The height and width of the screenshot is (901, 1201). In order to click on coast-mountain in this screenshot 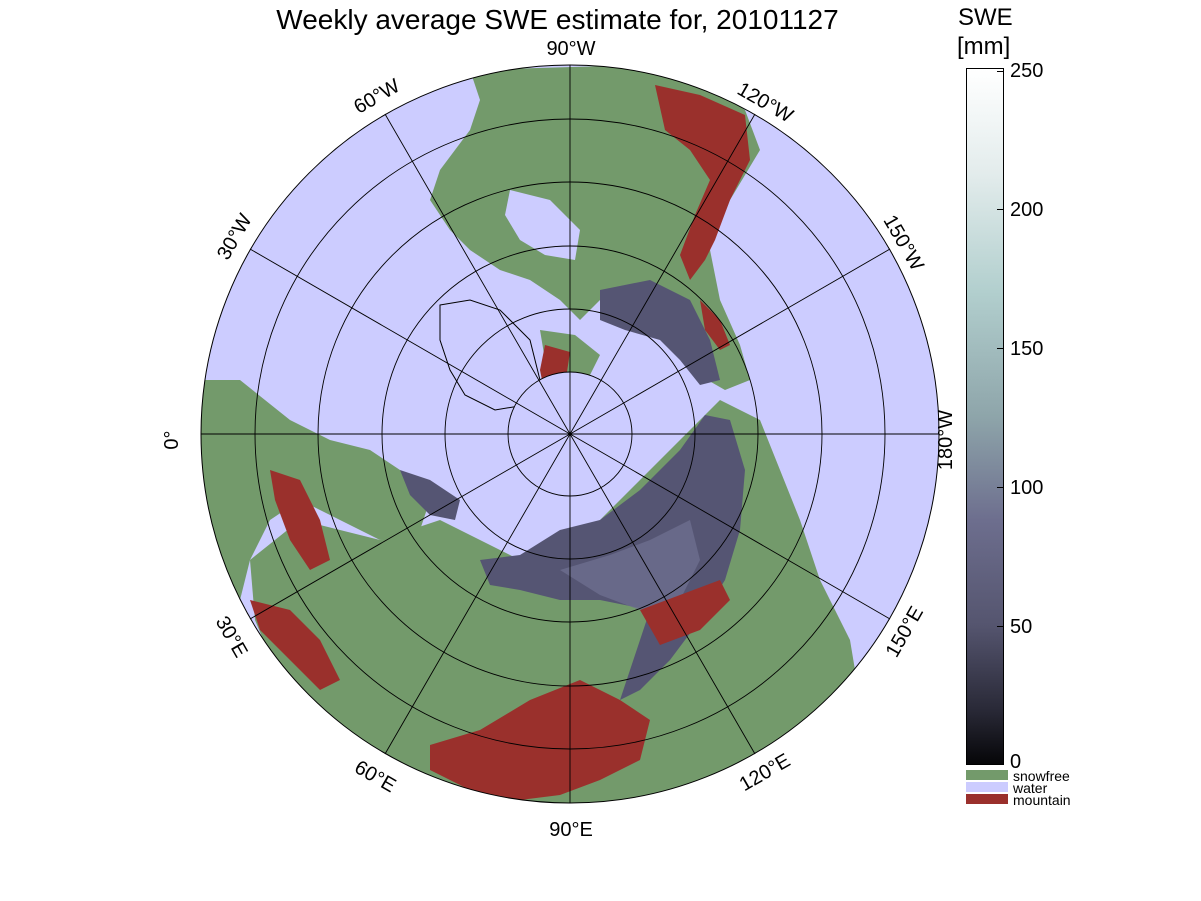, I will do `click(715, 325)`.